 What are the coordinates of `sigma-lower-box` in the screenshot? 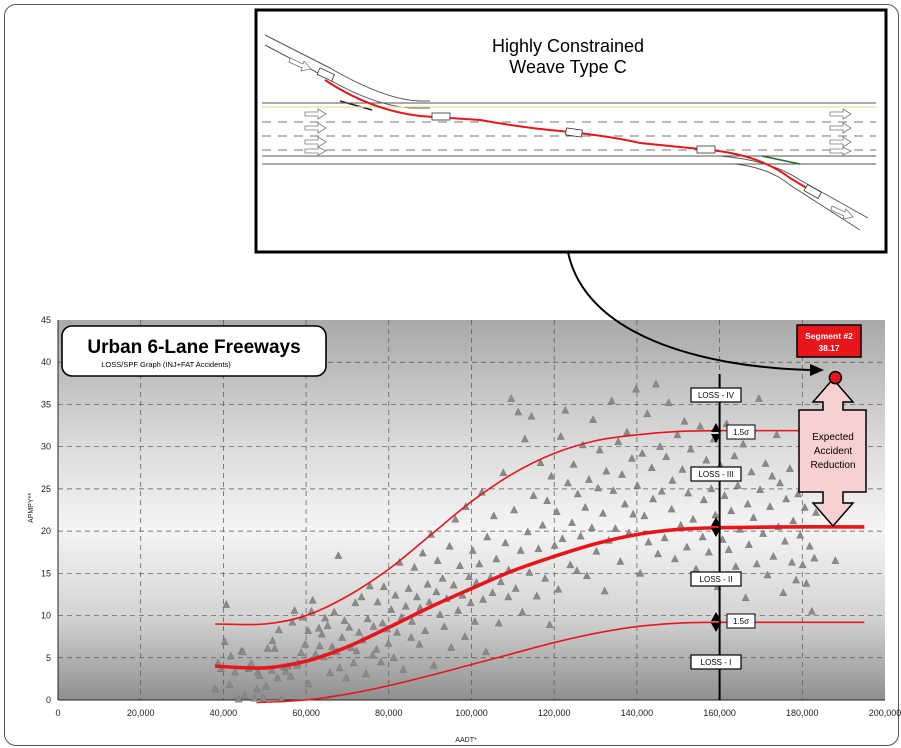 It's located at (741, 621).